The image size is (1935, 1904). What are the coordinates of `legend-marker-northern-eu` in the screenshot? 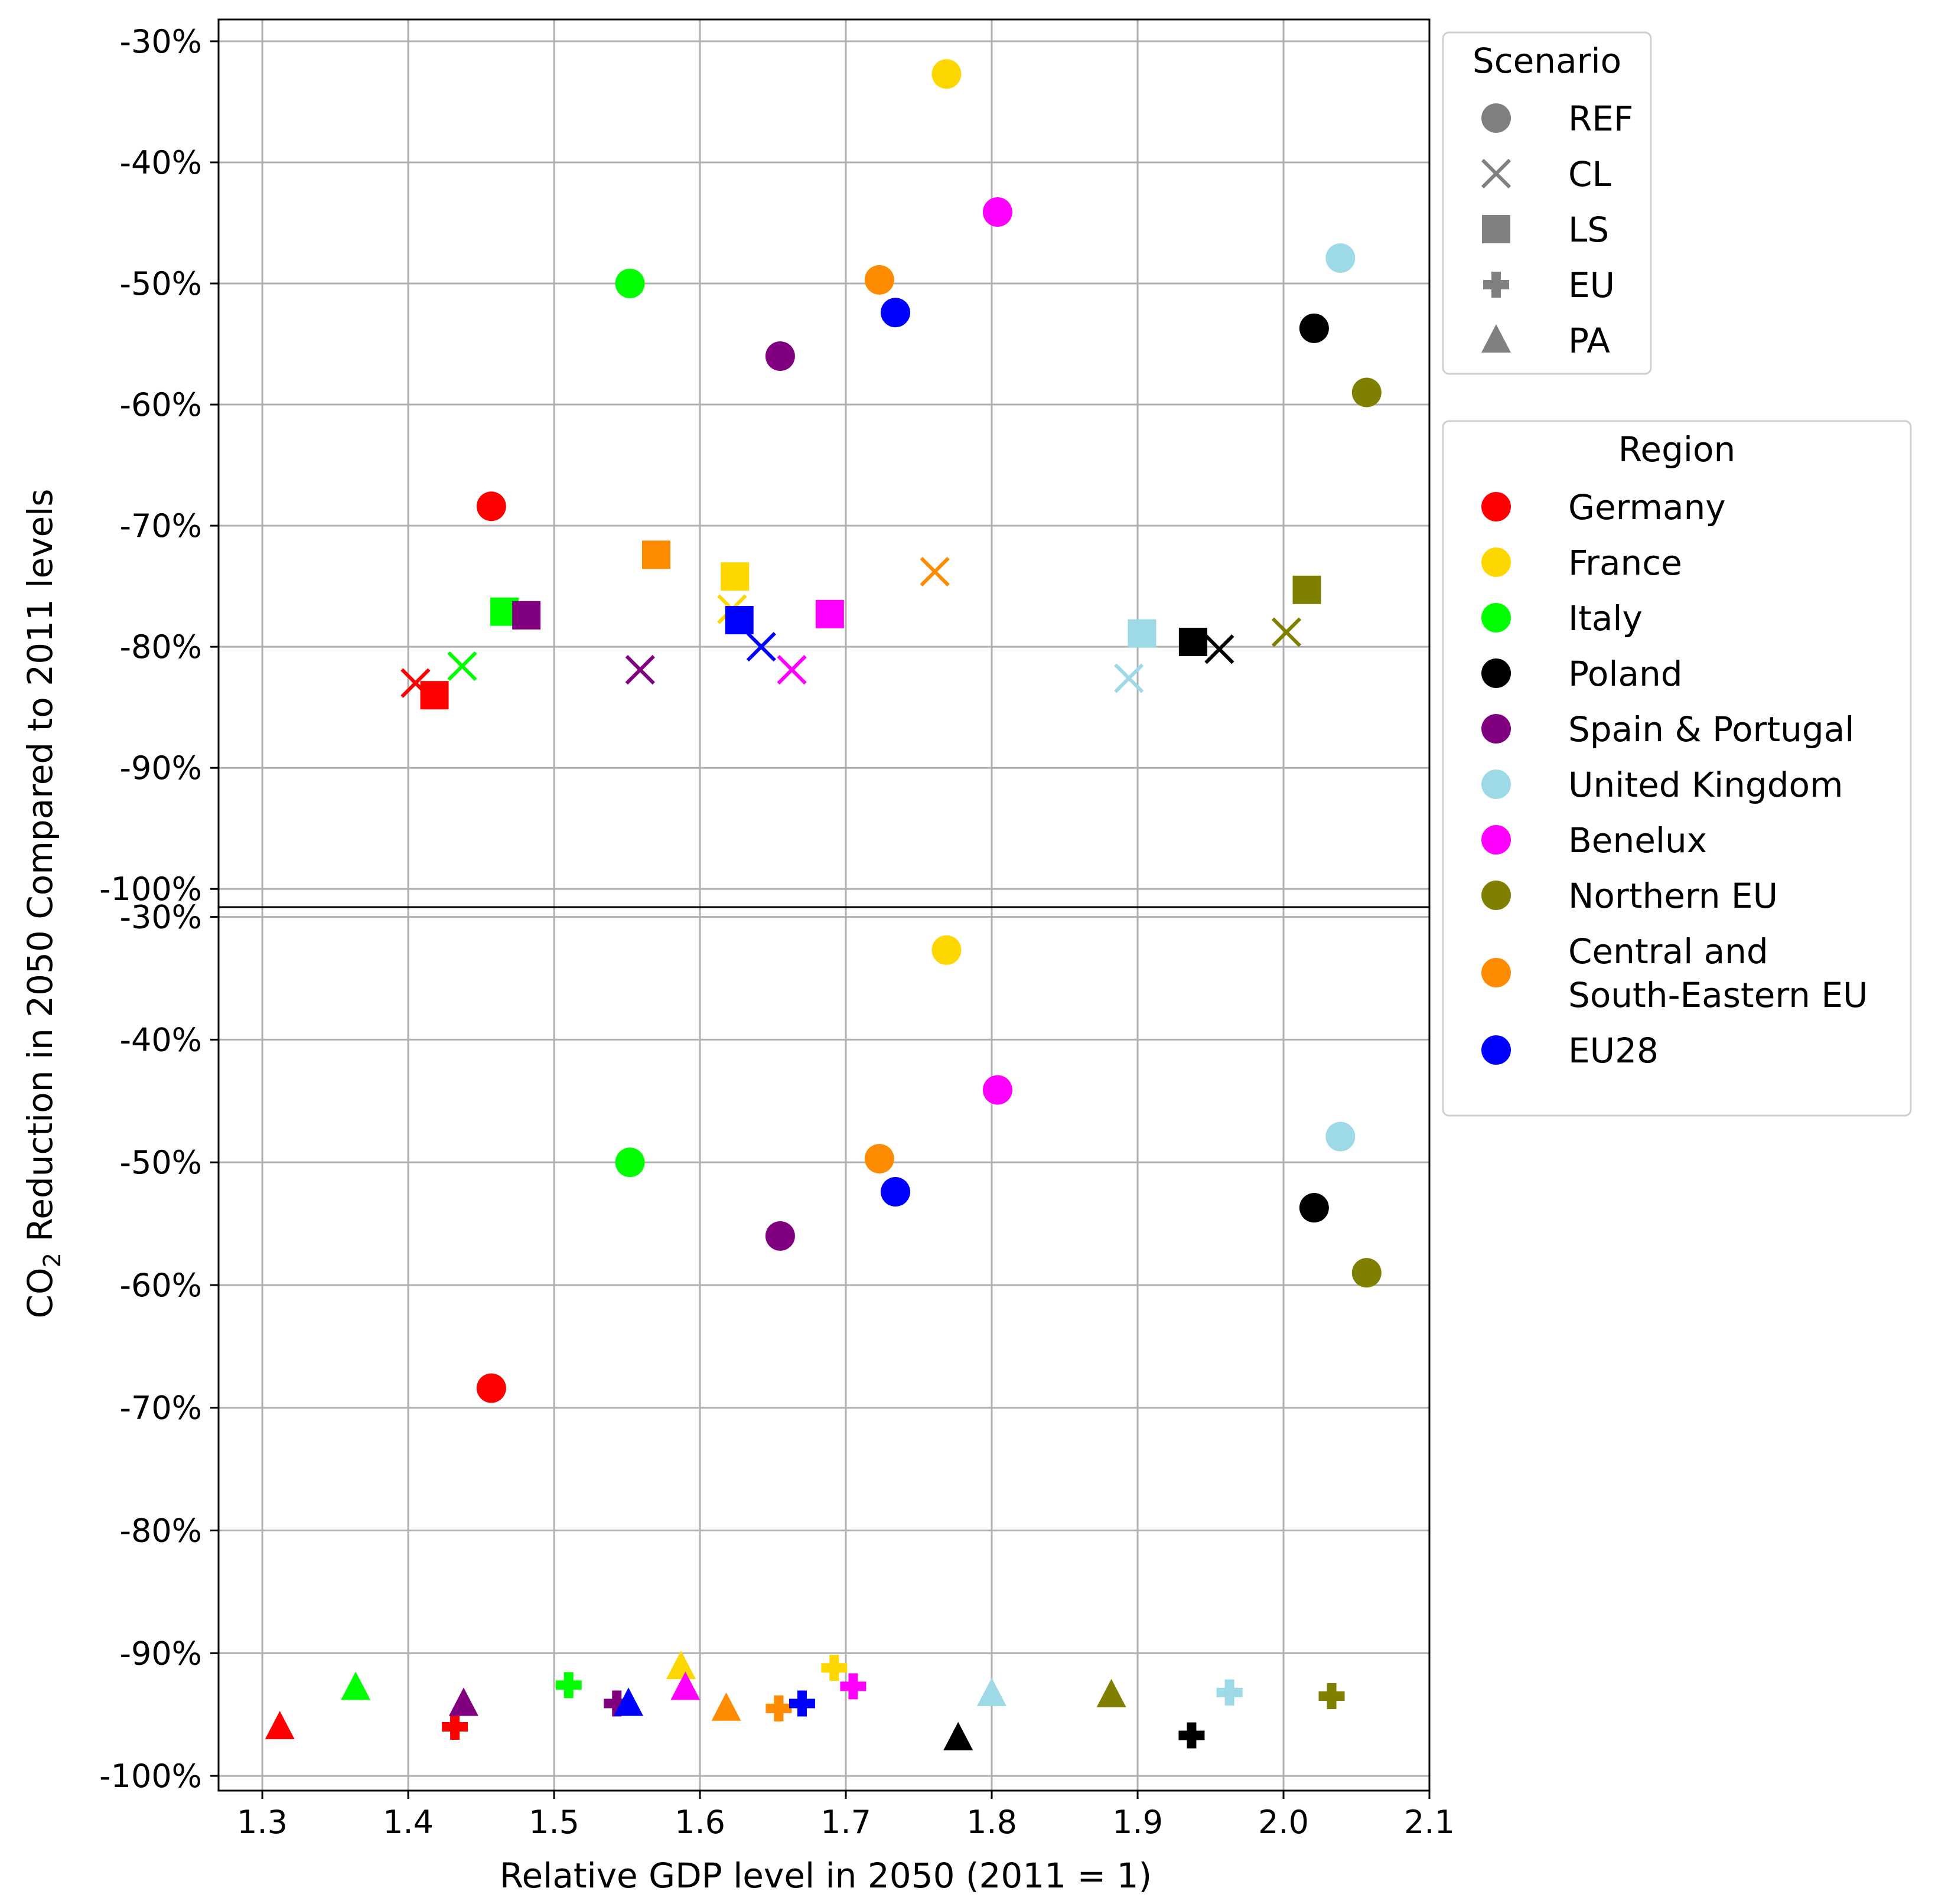 It's located at (1496, 895).